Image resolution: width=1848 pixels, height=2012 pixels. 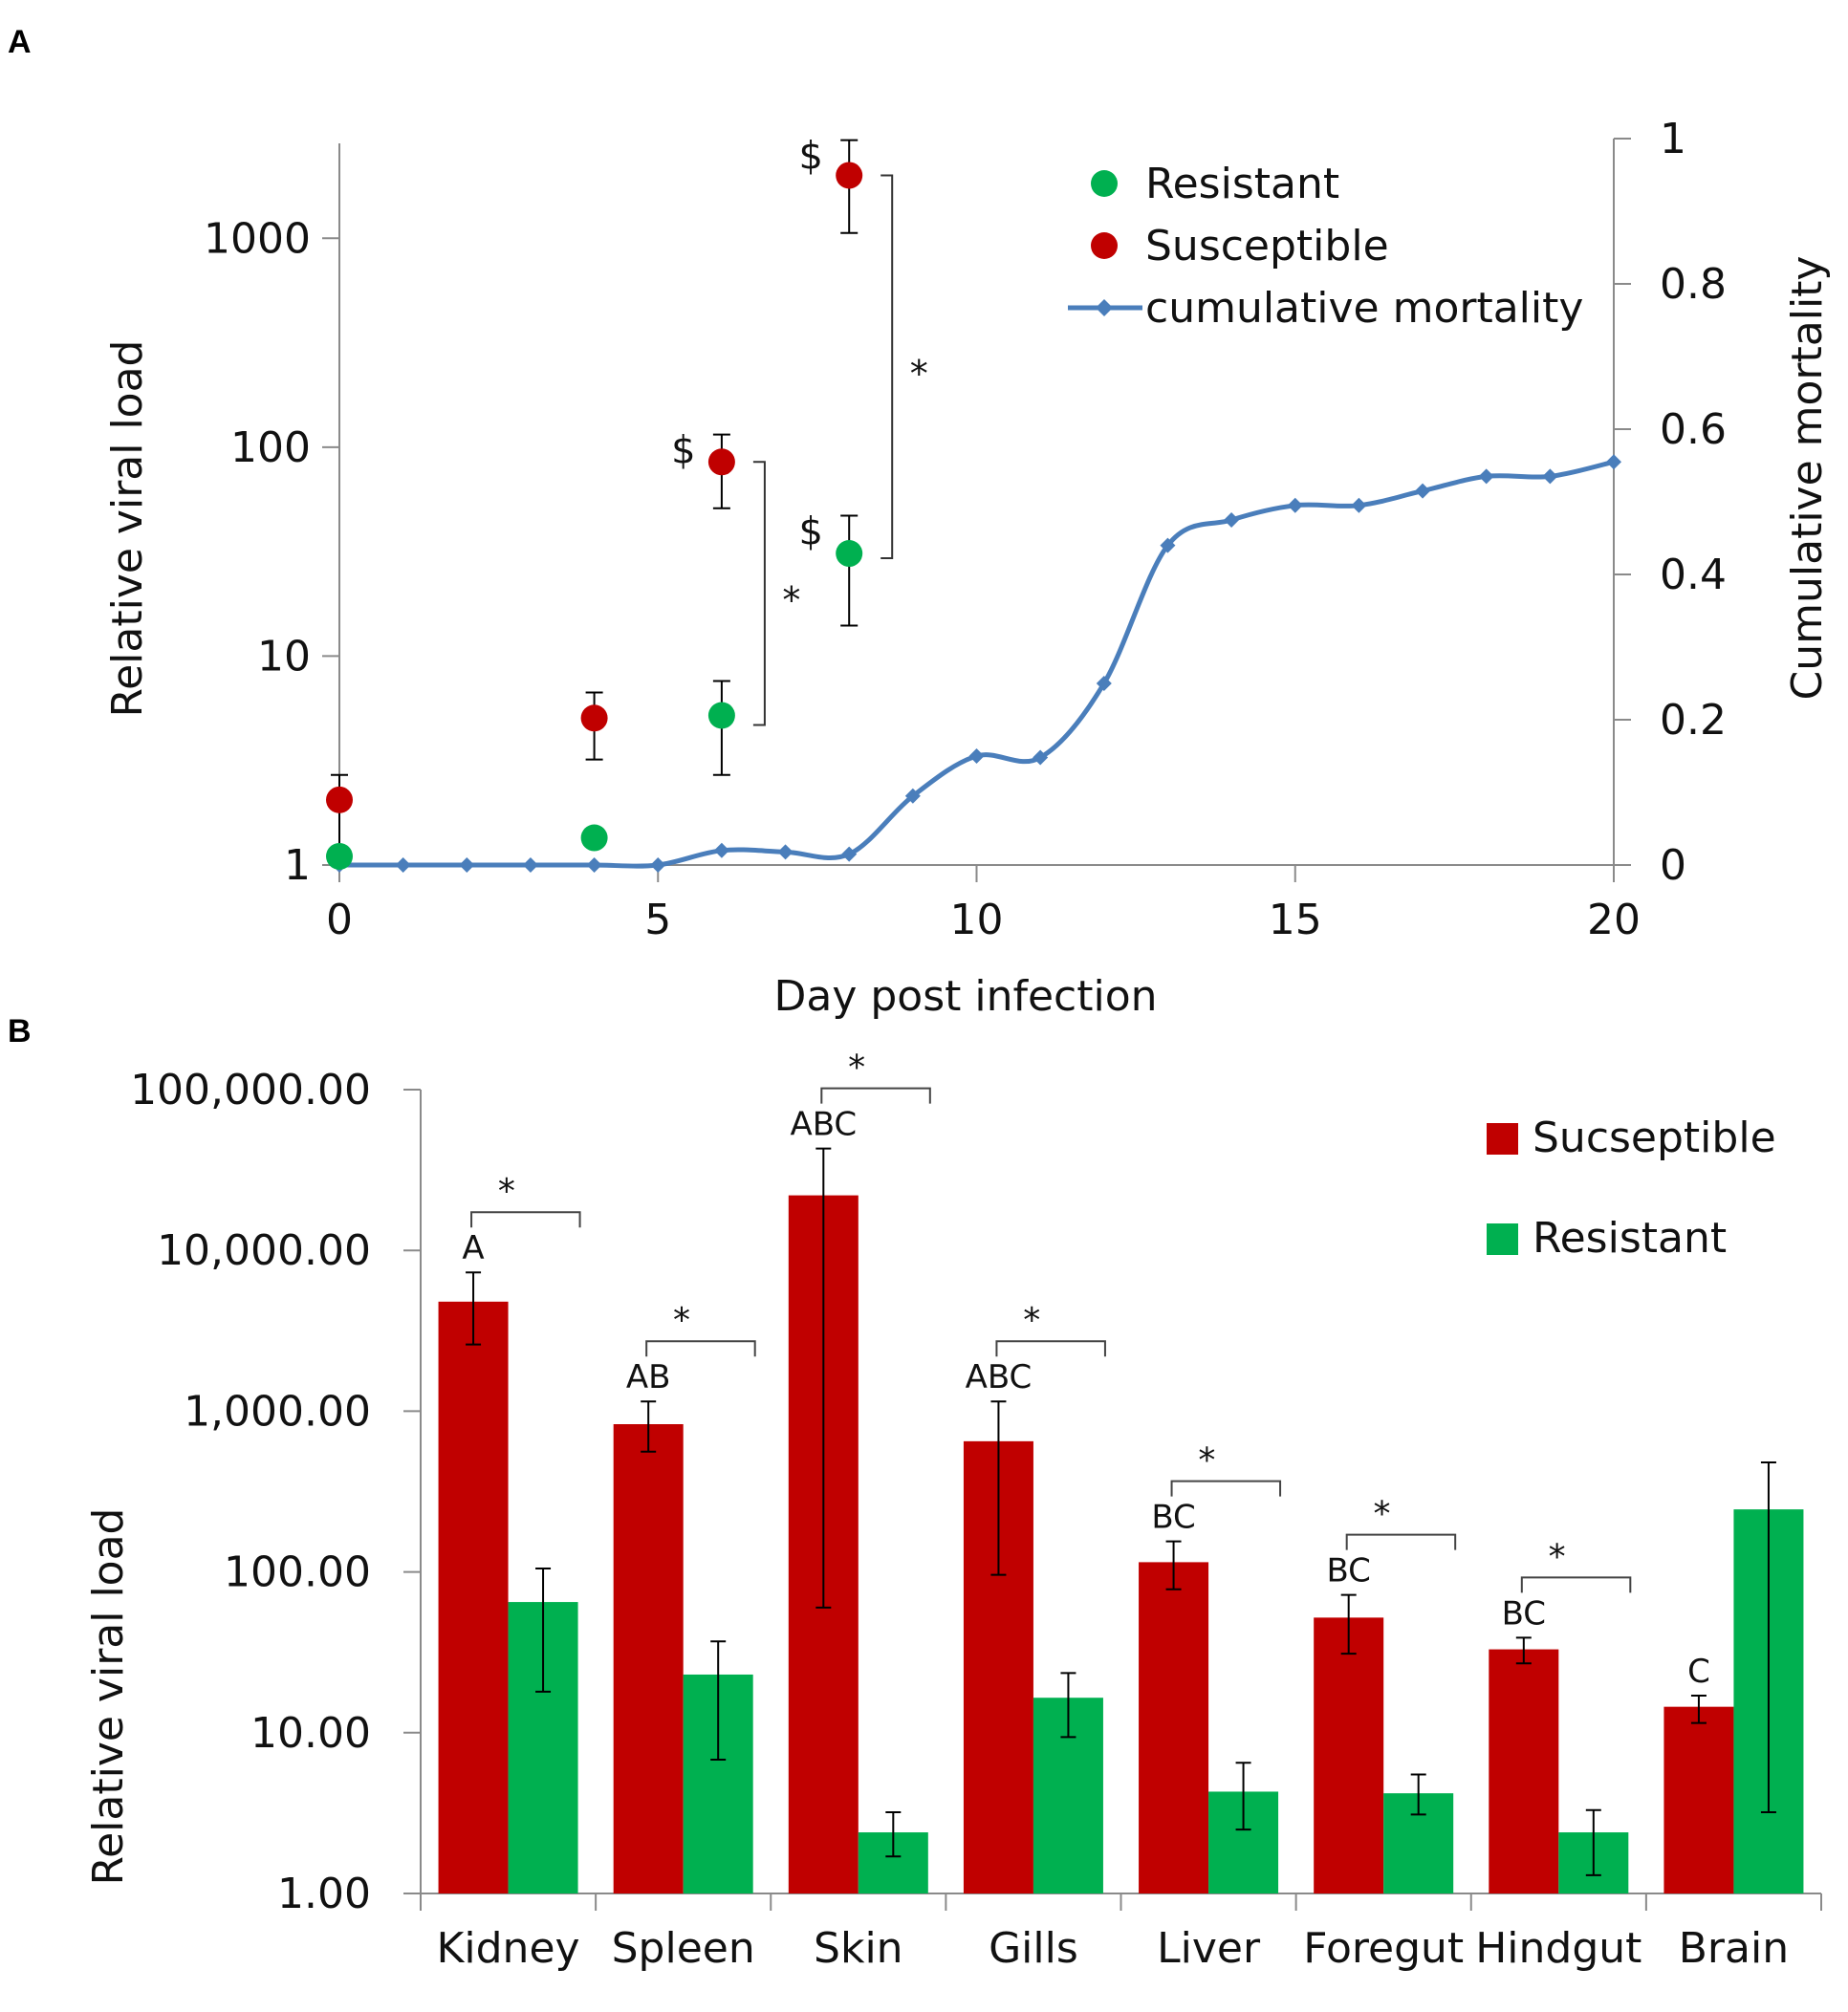 What do you see at coordinates (1673, 865) in the screenshot?
I see `panel-a-y2-tick-label: 0` at bounding box center [1673, 865].